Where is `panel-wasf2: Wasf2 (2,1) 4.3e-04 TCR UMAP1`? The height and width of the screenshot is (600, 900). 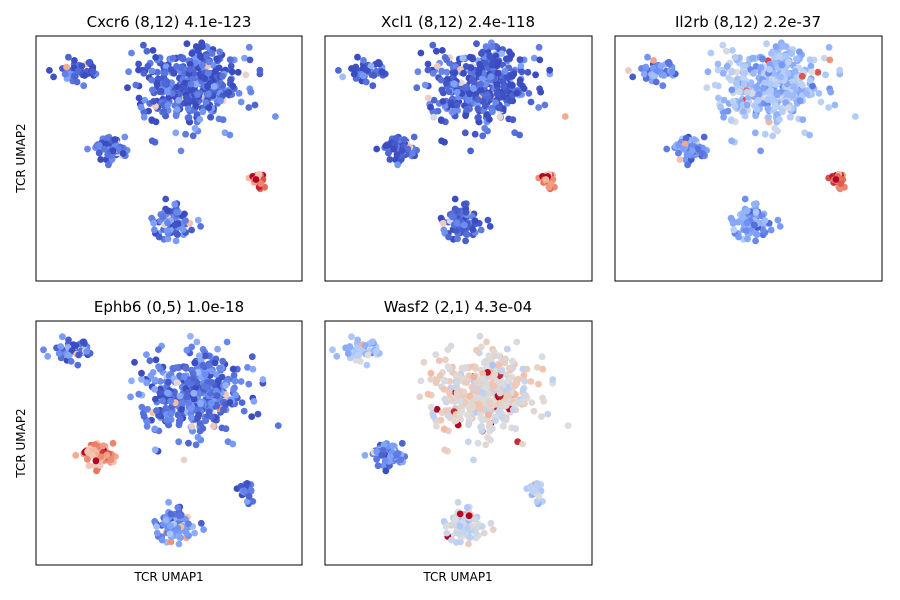 panel-wasf2: Wasf2 (2,1) 4.3e-04 TCR UMAP1 is located at coordinates (458, 441).